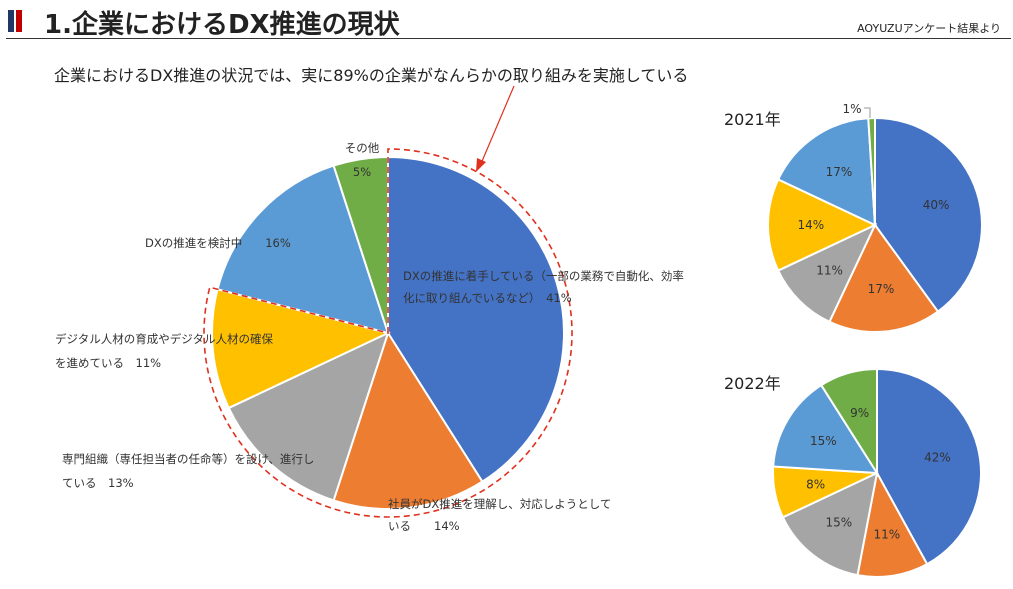 The height and width of the screenshot is (589, 1013). I want to click on year-label-2022: 2022年, so click(752, 383).